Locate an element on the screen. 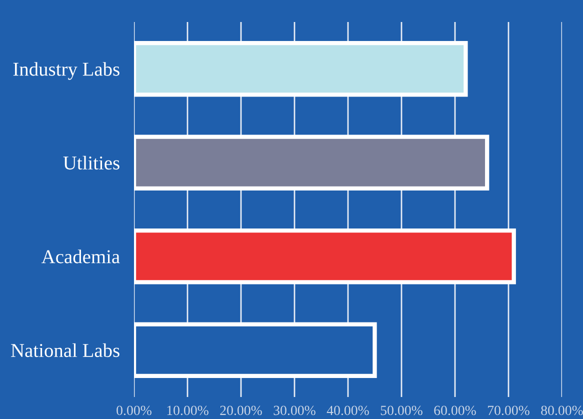 This screenshot has height=419, width=583. y-tick-label: Academia is located at coordinates (80, 257).